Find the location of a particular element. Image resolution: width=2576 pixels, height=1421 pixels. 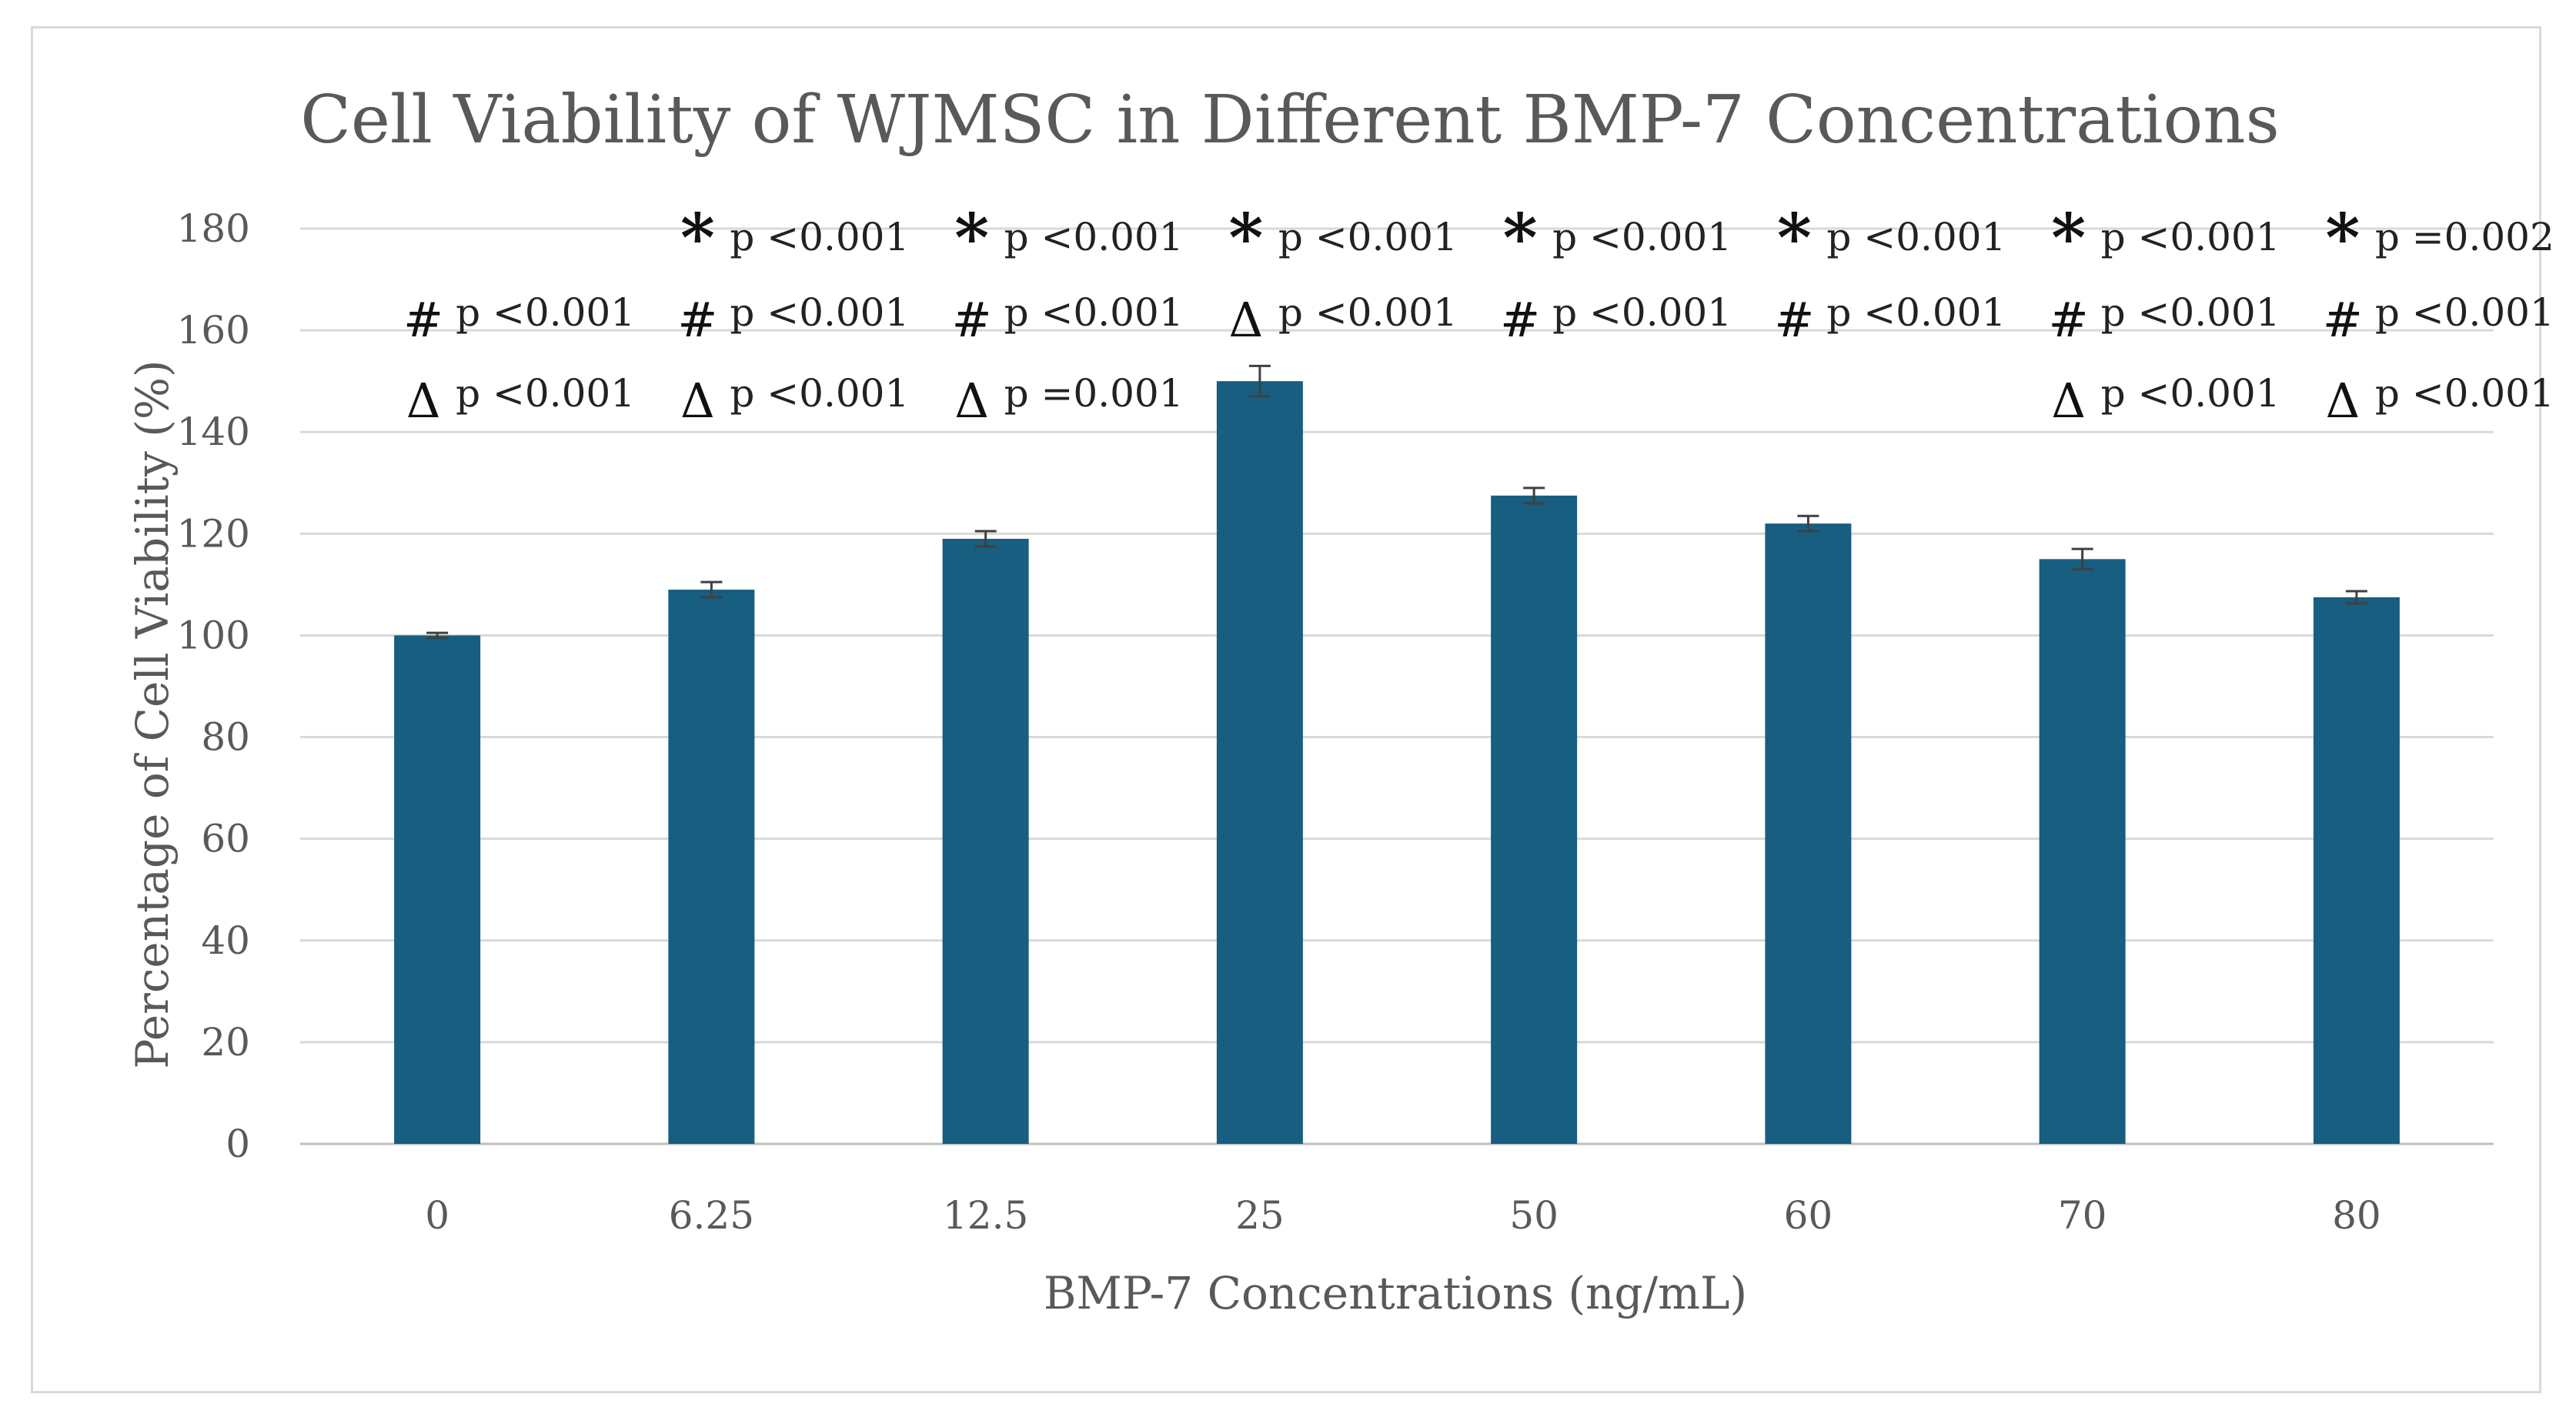

y-tick-label: 120 is located at coordinates (213, 533).